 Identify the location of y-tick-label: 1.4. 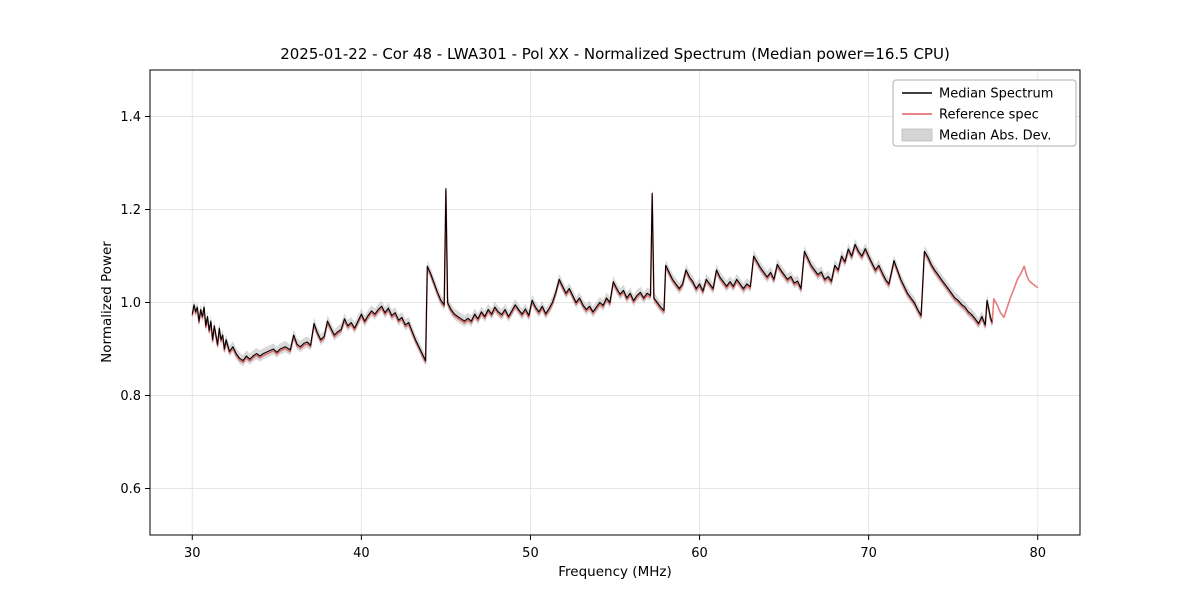
(130, 117).